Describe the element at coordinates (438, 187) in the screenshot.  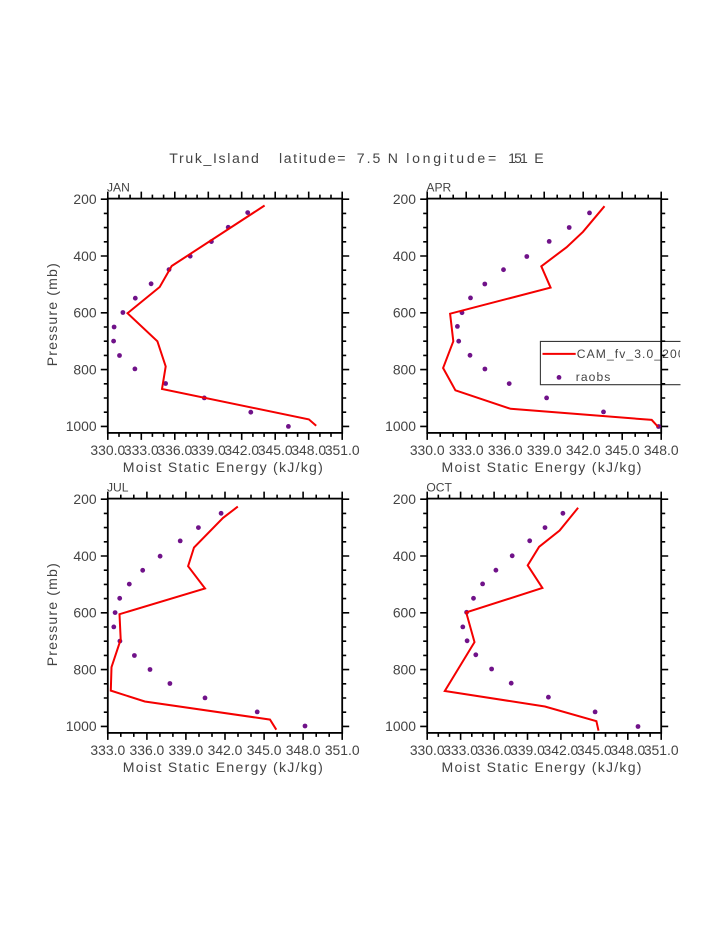
I see `svg-text: APR` at that location.